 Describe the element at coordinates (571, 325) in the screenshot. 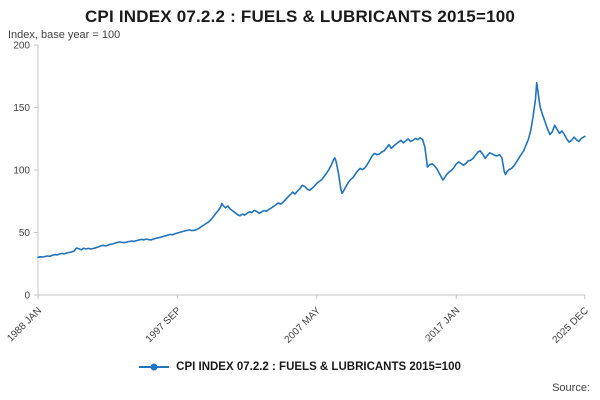

I see `x-tick-label: 2025 DEC` at that location.